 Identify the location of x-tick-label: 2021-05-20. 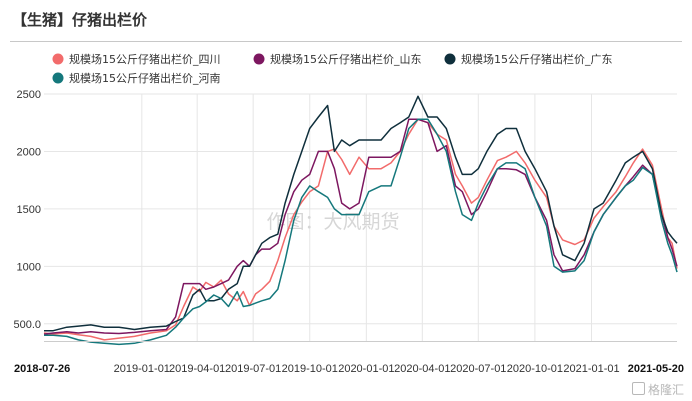
(656, 369).